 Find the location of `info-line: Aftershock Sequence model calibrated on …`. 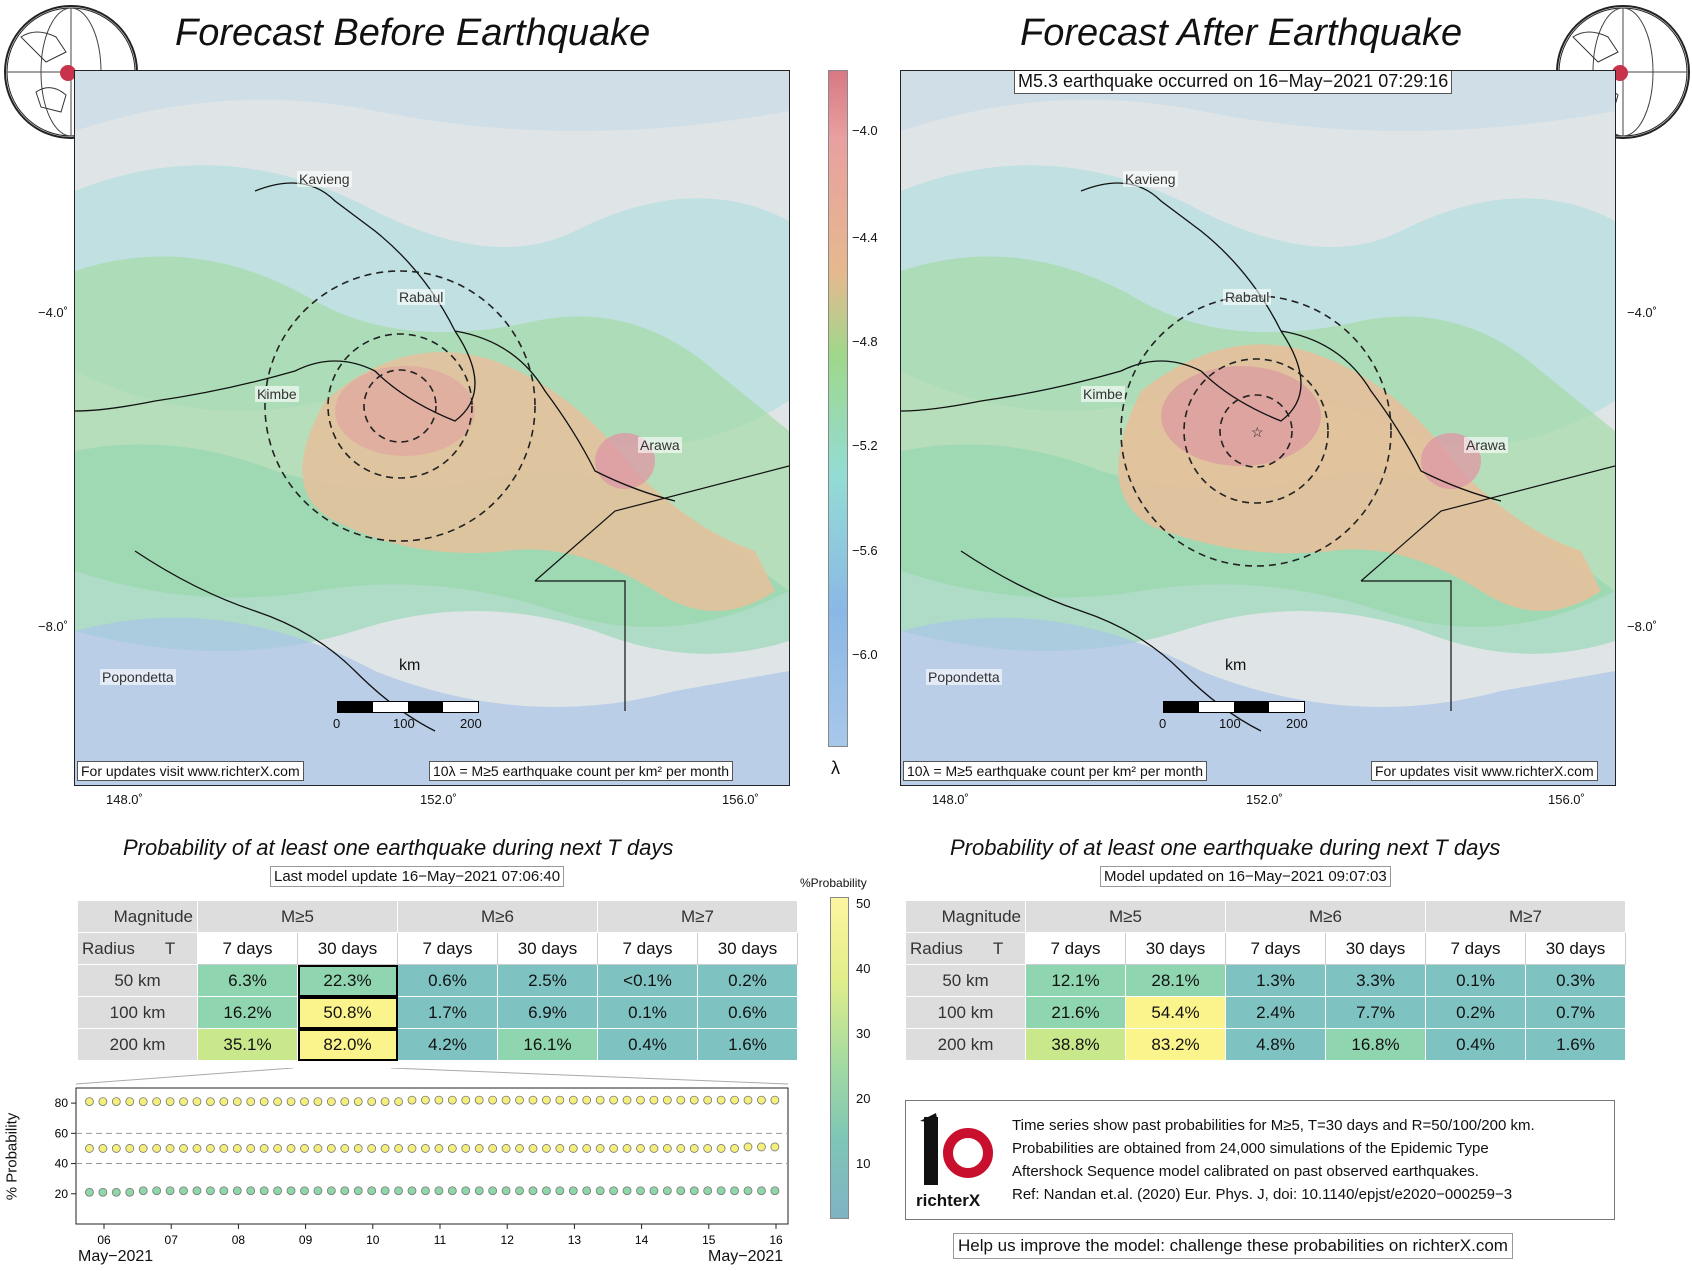

info-line: Aftershock Sequence model calibrated on … is located at coordinates (1245, 1171).